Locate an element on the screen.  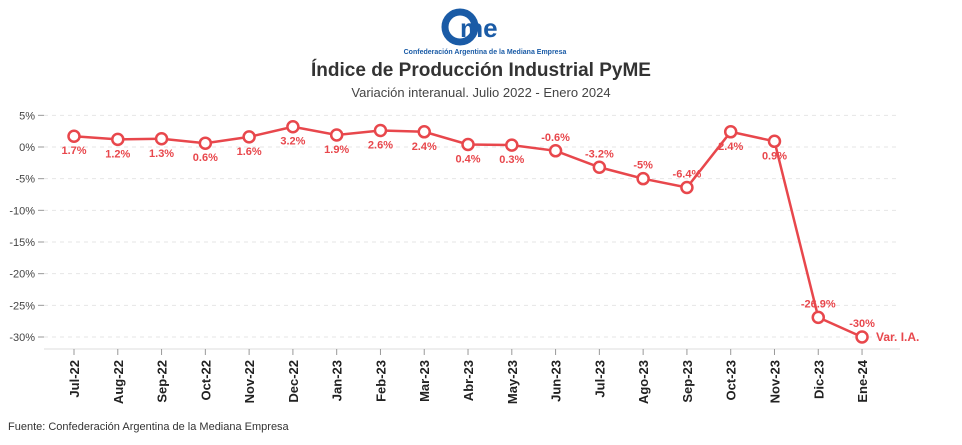
data-label: -26.9% is located at coordinates (818, 304).